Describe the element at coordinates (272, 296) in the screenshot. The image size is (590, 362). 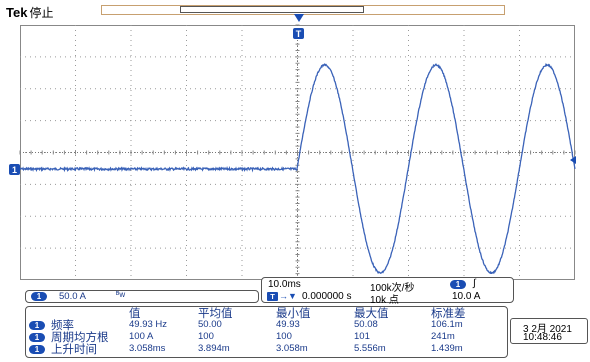
I see `trigger-position-icon: T` at that location.